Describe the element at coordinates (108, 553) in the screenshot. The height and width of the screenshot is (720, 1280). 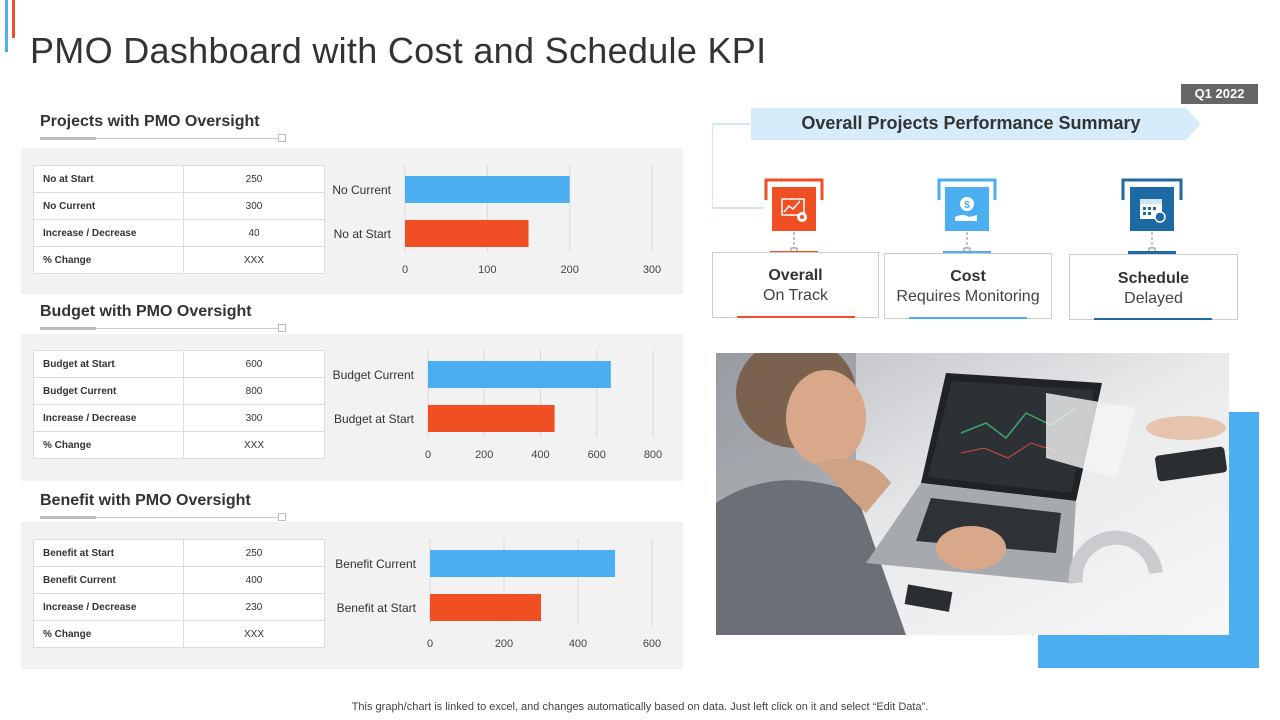
I see `row-label: Benefit at Start` at that location.